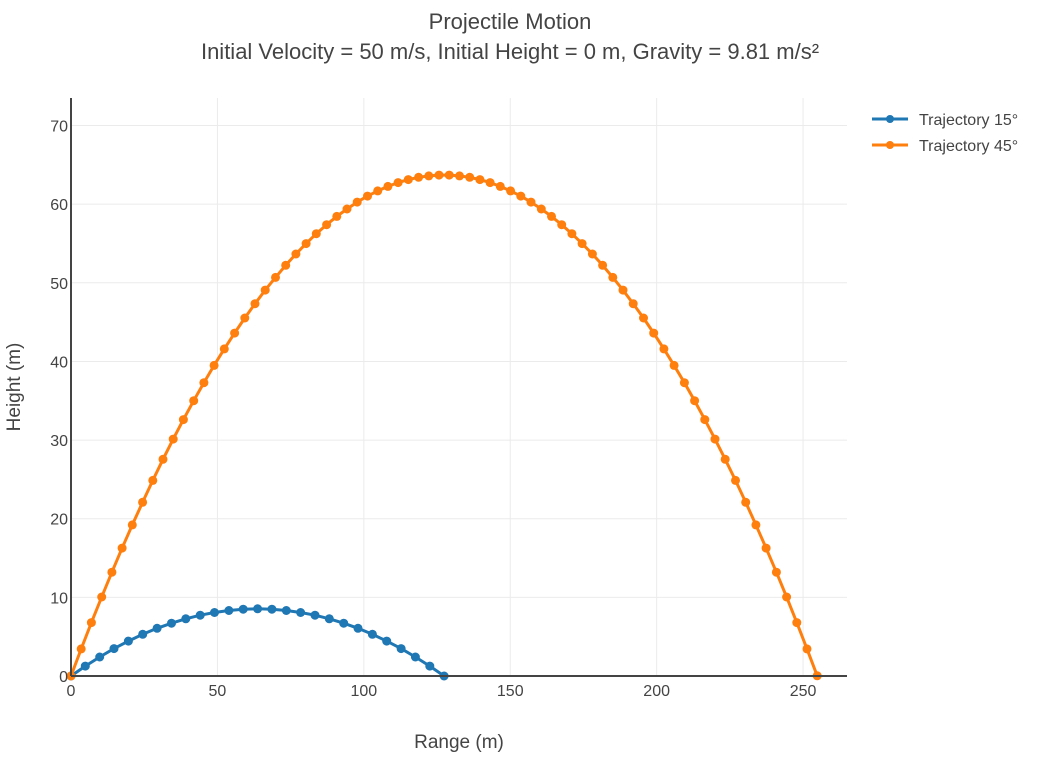 Image resolution: width=1042 pixels, height=765 pixels. What do you see at coordinates (803, 691) in the screenshot?
I see `x-tick-label: 250` at bounding box center [803, 691].